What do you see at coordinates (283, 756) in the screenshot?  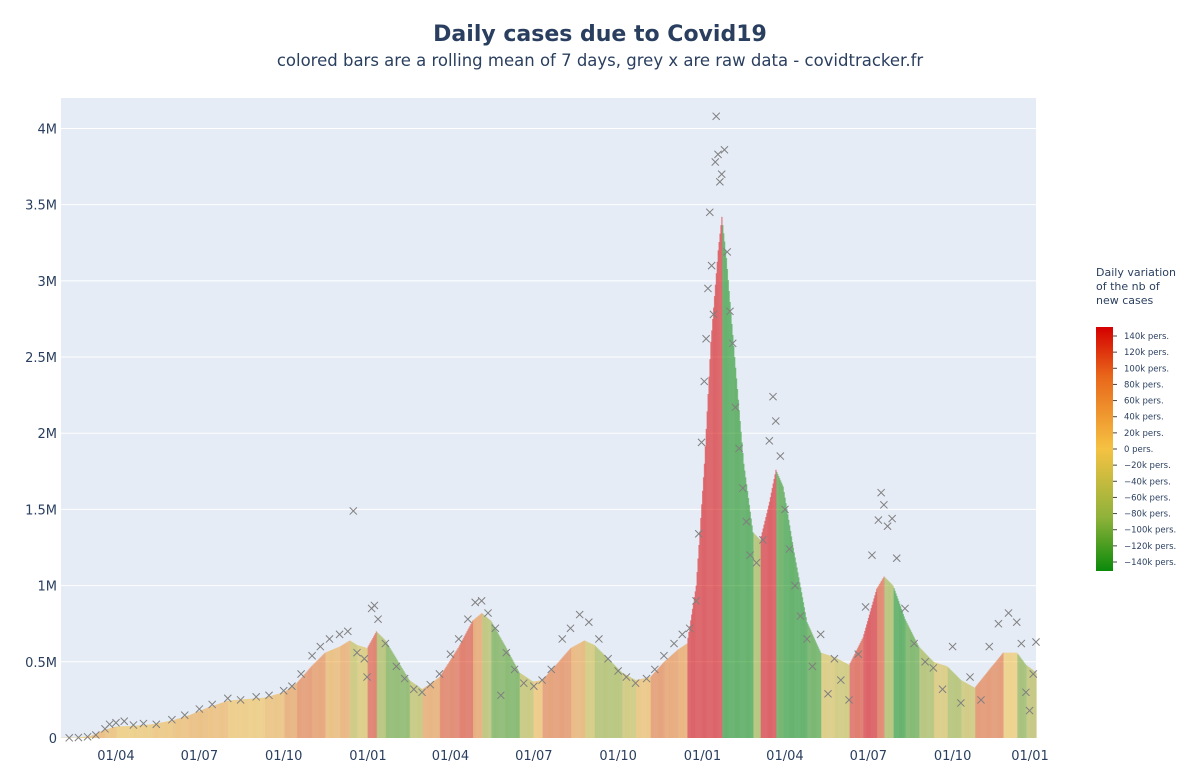 I see `x-tick-label: 01/10` at bounding box center [283, 756].